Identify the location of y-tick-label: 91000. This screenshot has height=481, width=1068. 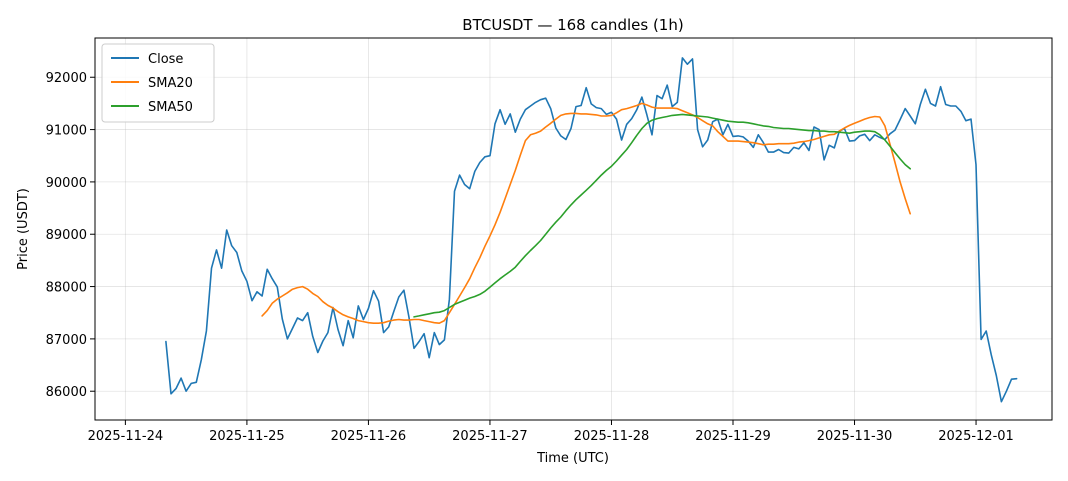
(66, 131).